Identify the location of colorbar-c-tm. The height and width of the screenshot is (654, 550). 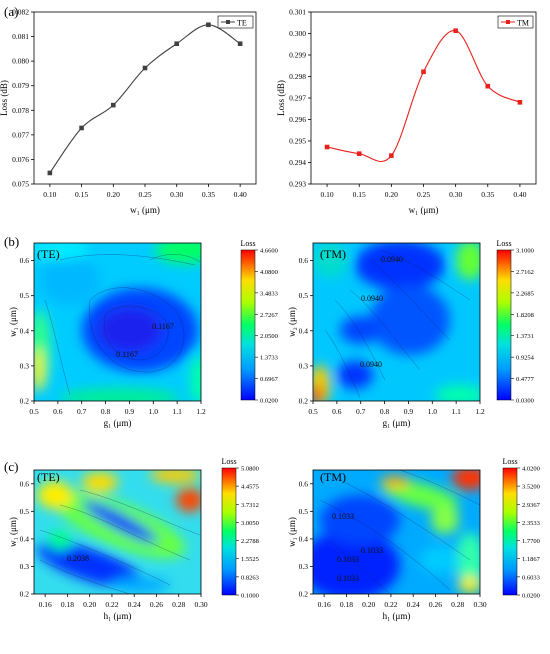
(510, 531).